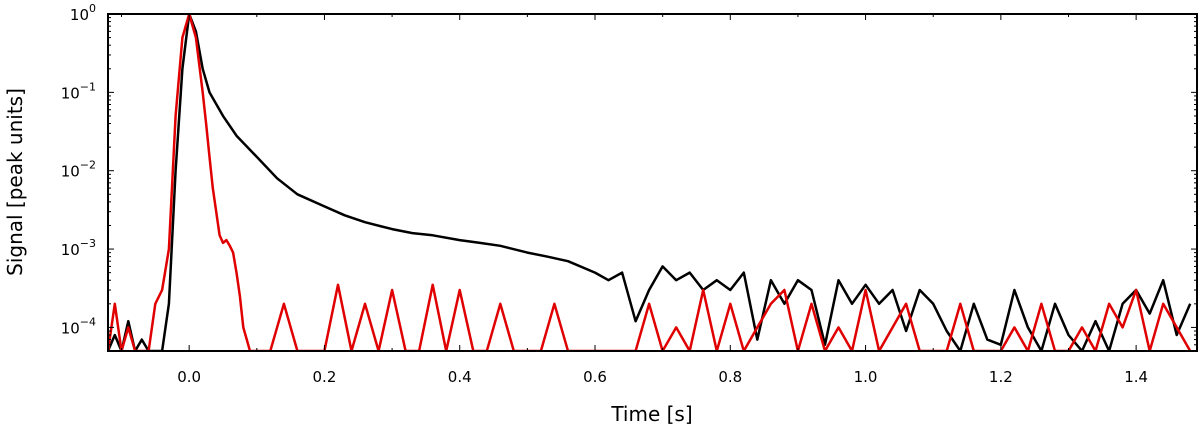 The height and width of the screenshot is (429, 1200). Describe the element at coordinates (651, 414) in the screenshot. I see `x-axis-title: Time [s]` at that location.